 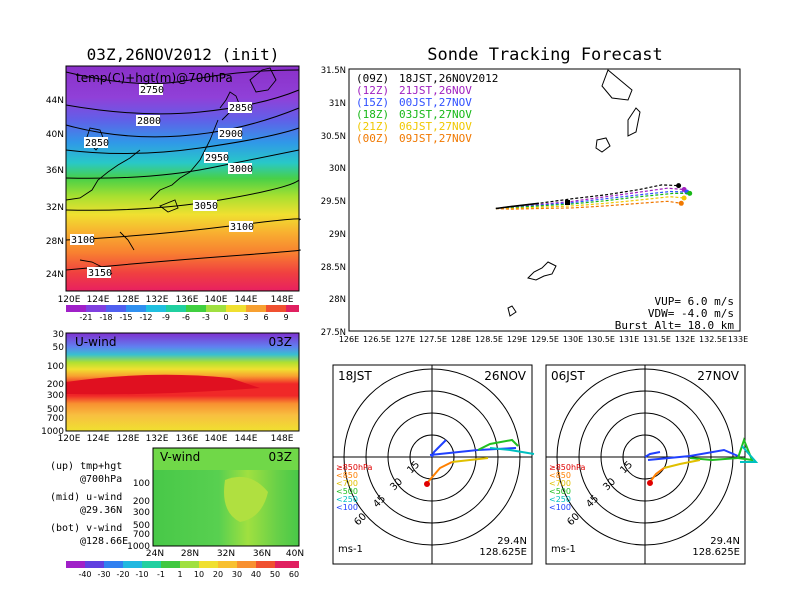 What do you see at coordinates (55, 135) in the screenshot?
I see `ytick-label: 40N` at bounding box center [55, 135].